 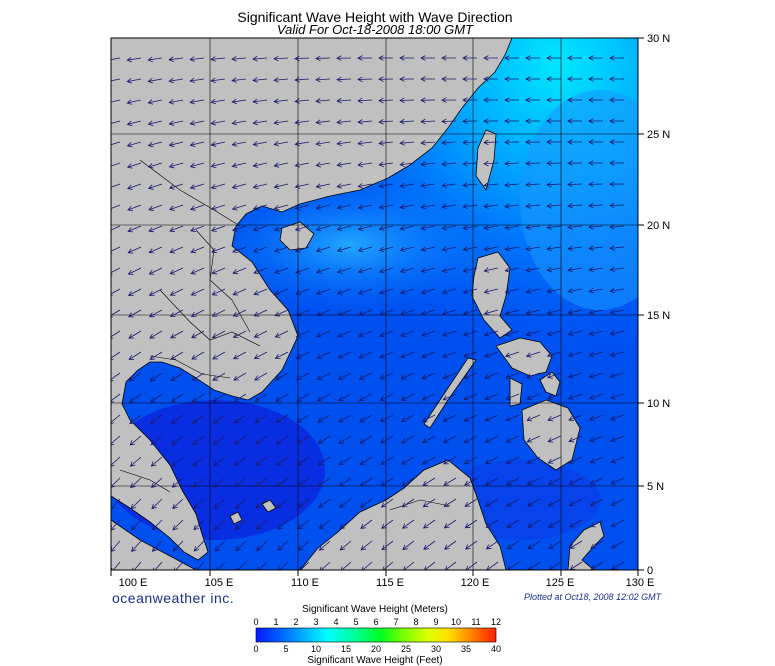 I want to click on legend-meters-tick: 4, so click(x=335, y=622).